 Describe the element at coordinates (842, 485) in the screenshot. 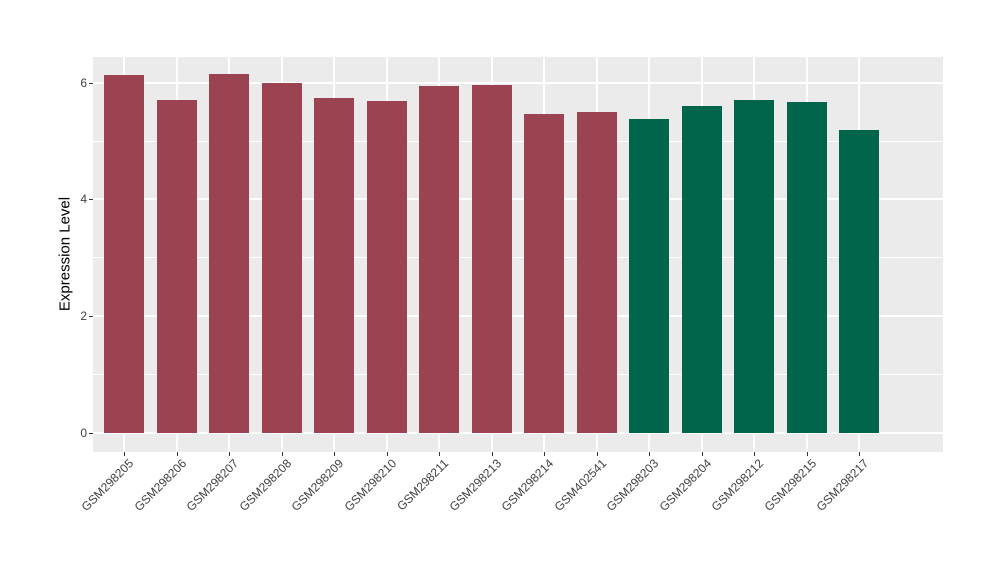

I see `x-tick-label: GSM298217` at that location.